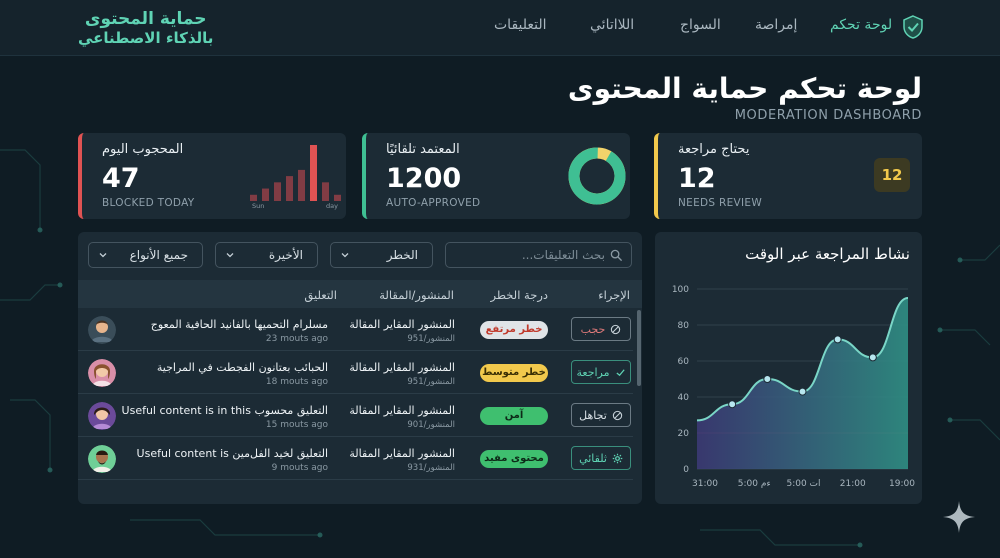 The image size is (1000, 558). Describe the element at coordinates (158, 255) in the screenshot. I see `type-filter-label: جميع الأنواع` at that location.